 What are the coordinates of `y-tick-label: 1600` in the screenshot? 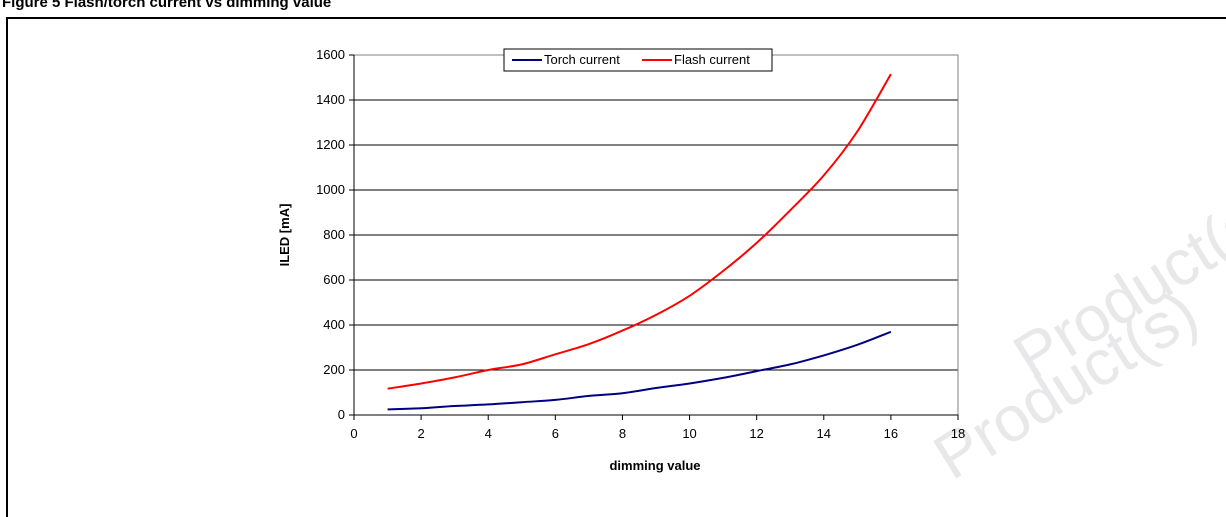 It's located at (330, 54).